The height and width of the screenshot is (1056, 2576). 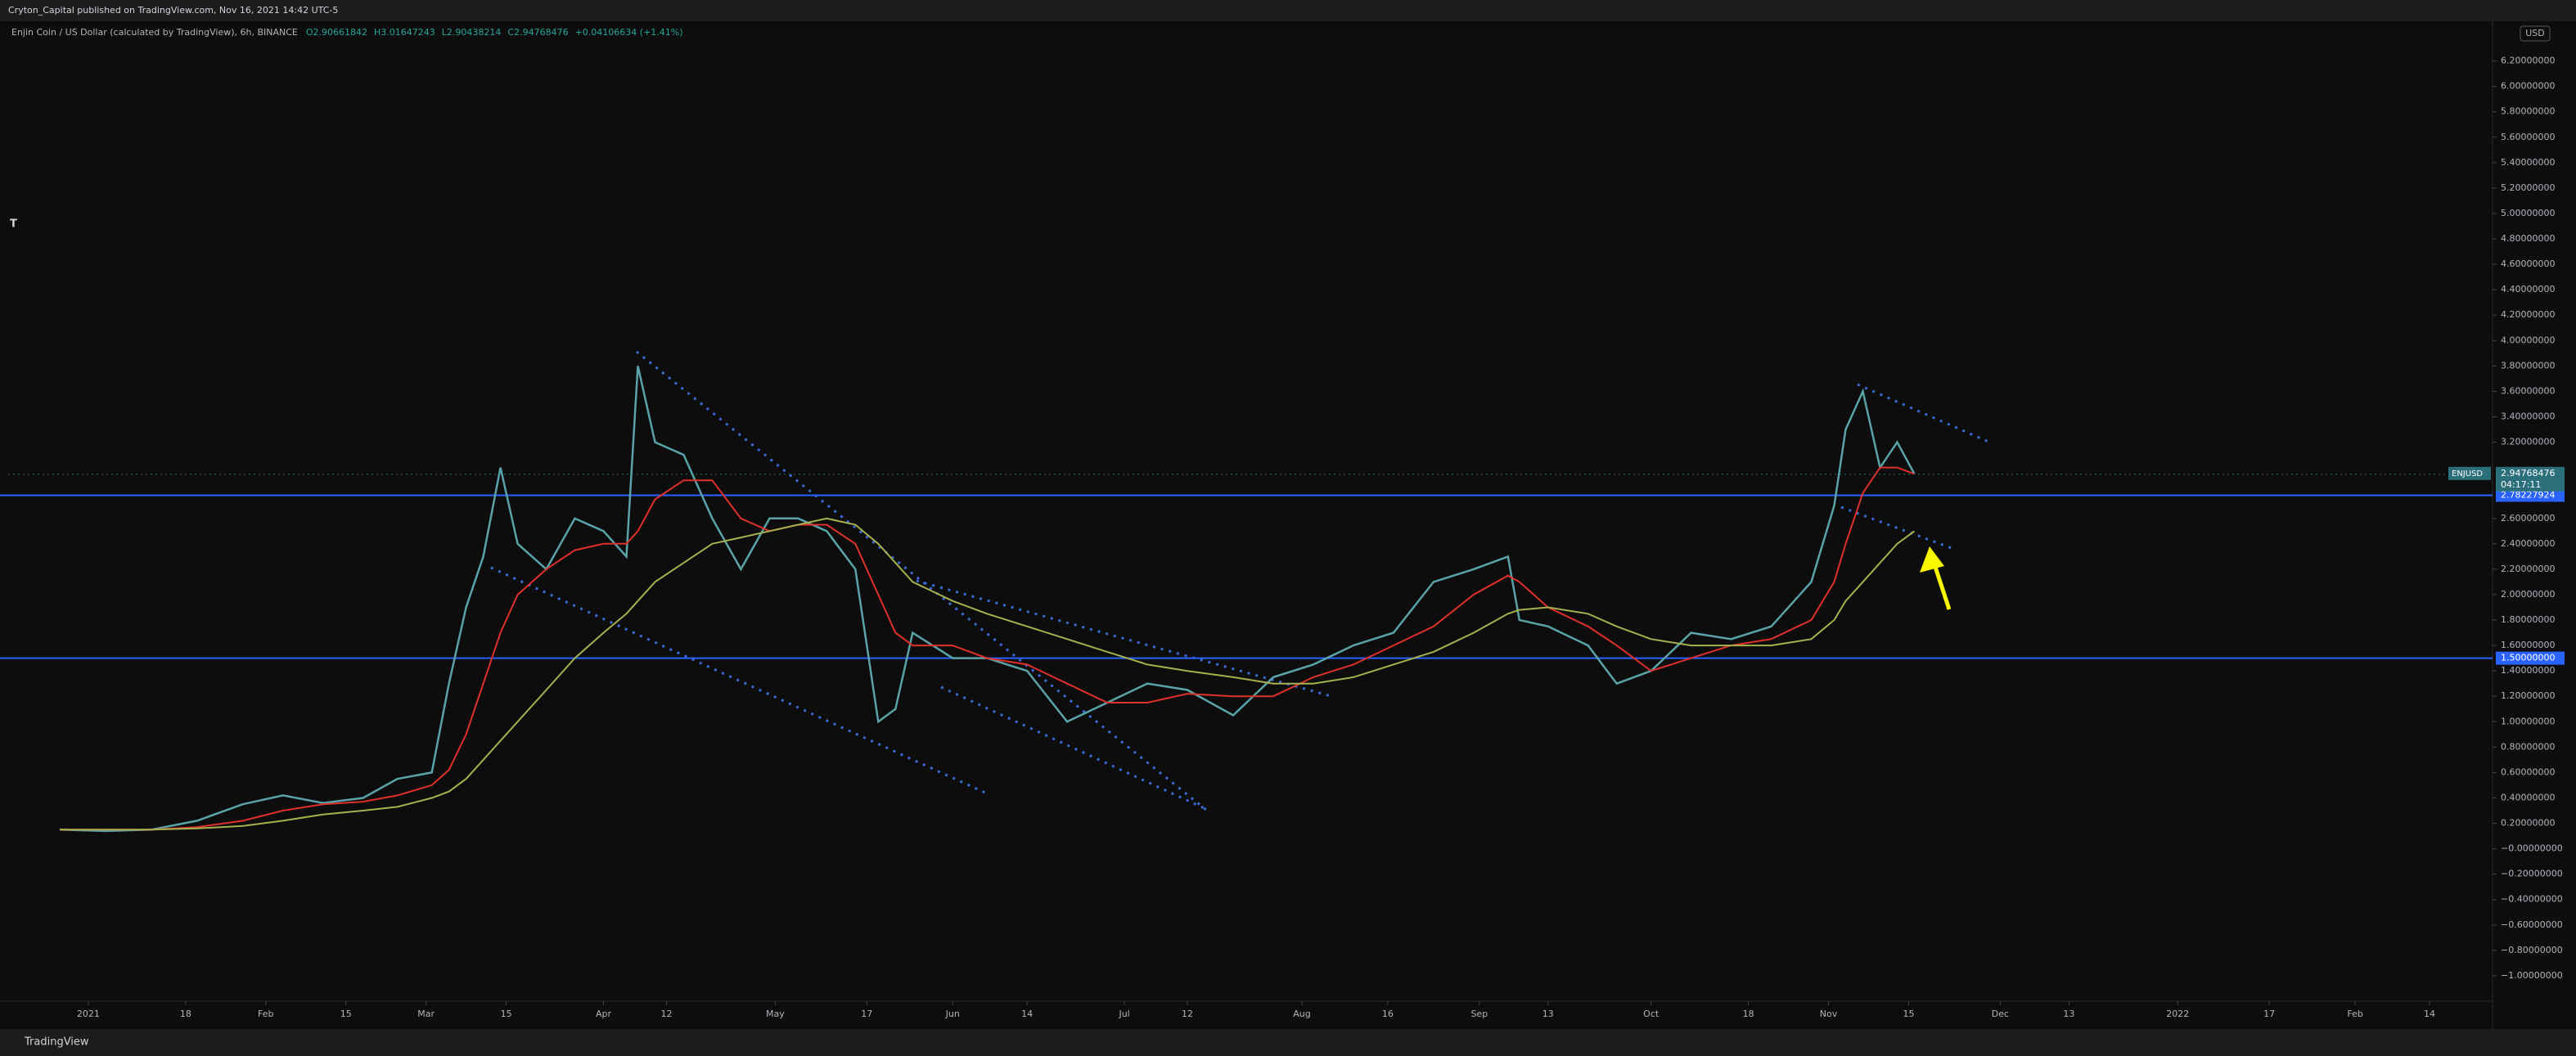 I want to click on price-label: 2.78227924, so click(x=2528, y=494).